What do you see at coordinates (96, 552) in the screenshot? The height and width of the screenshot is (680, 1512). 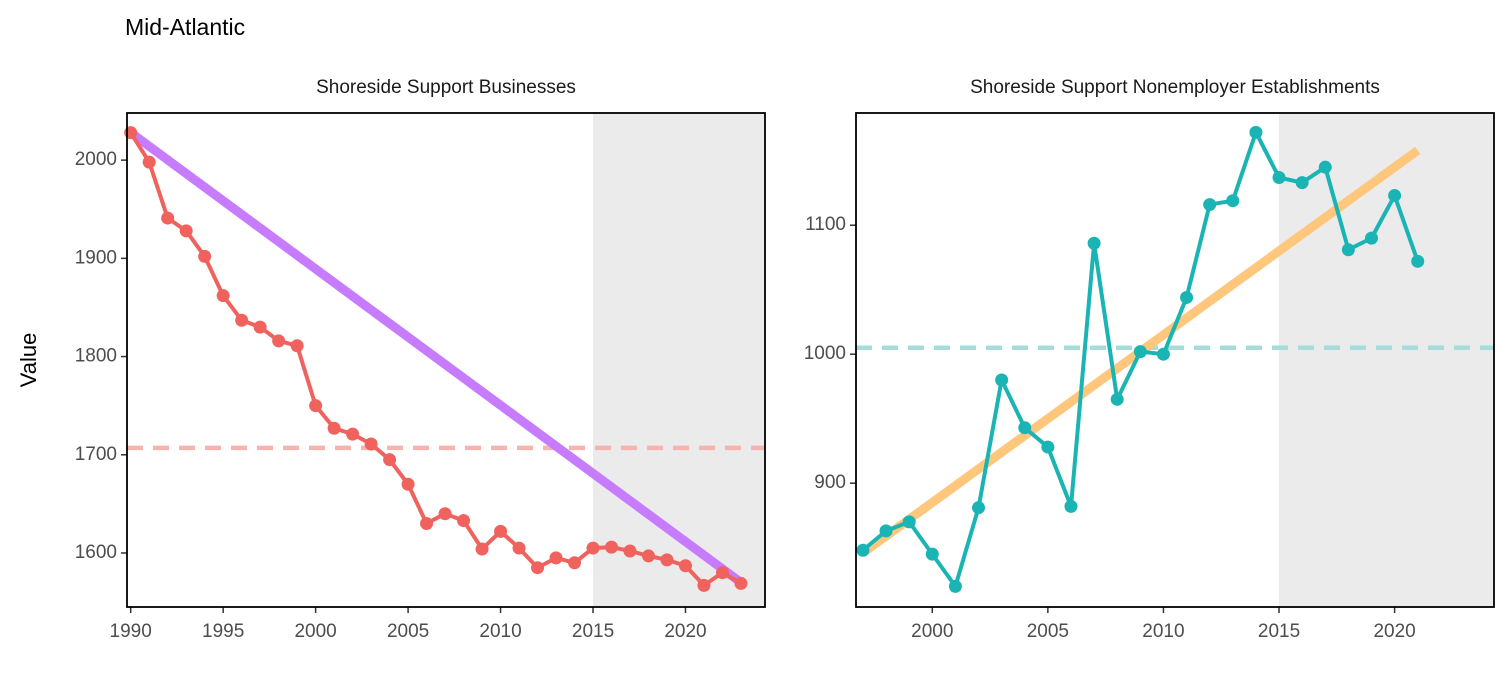 I see `y-tick-label: 1600` at bounding box center [96, 552].